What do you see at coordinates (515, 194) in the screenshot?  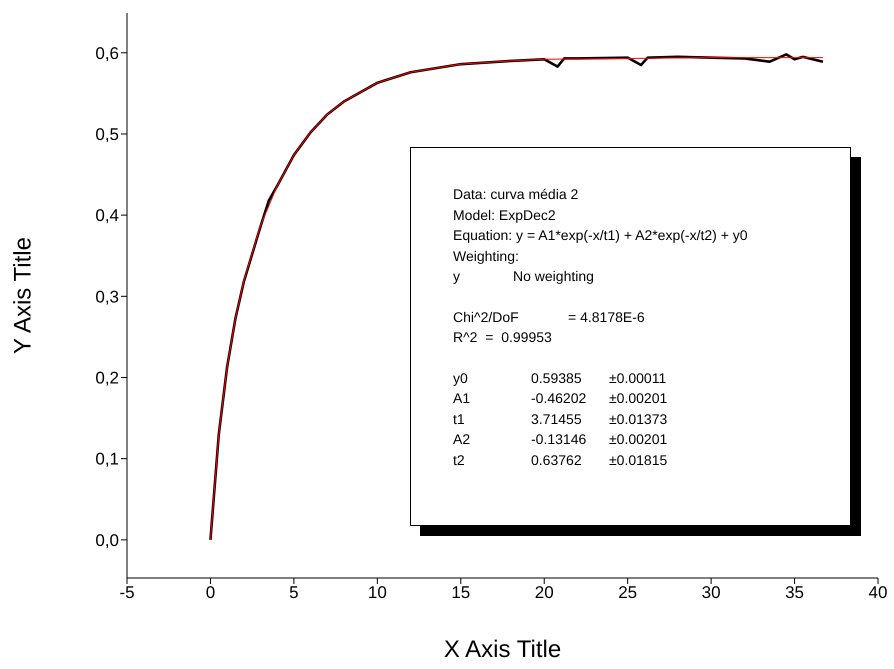 I see `annotation: Data: curva média 2` at bounding box center [515, 194].